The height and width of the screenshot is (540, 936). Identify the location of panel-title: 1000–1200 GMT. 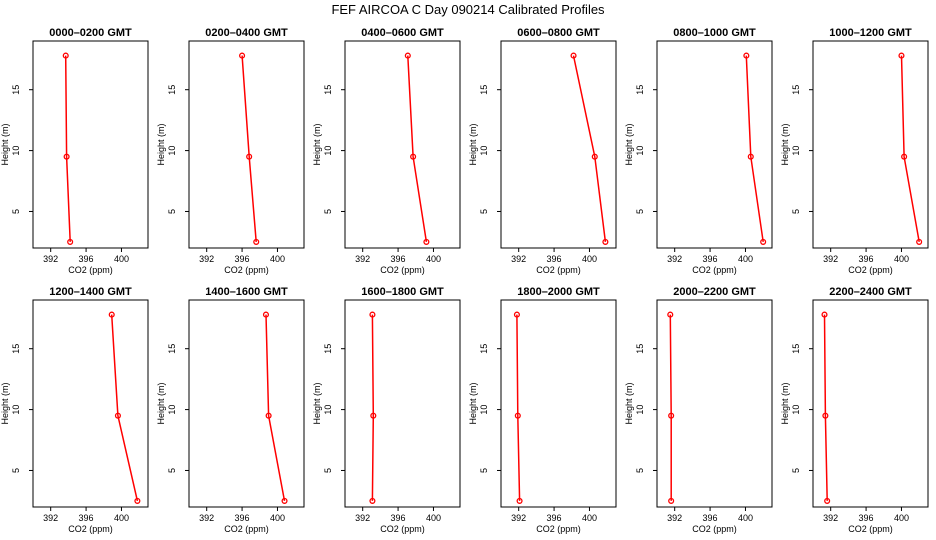
(870, 33).